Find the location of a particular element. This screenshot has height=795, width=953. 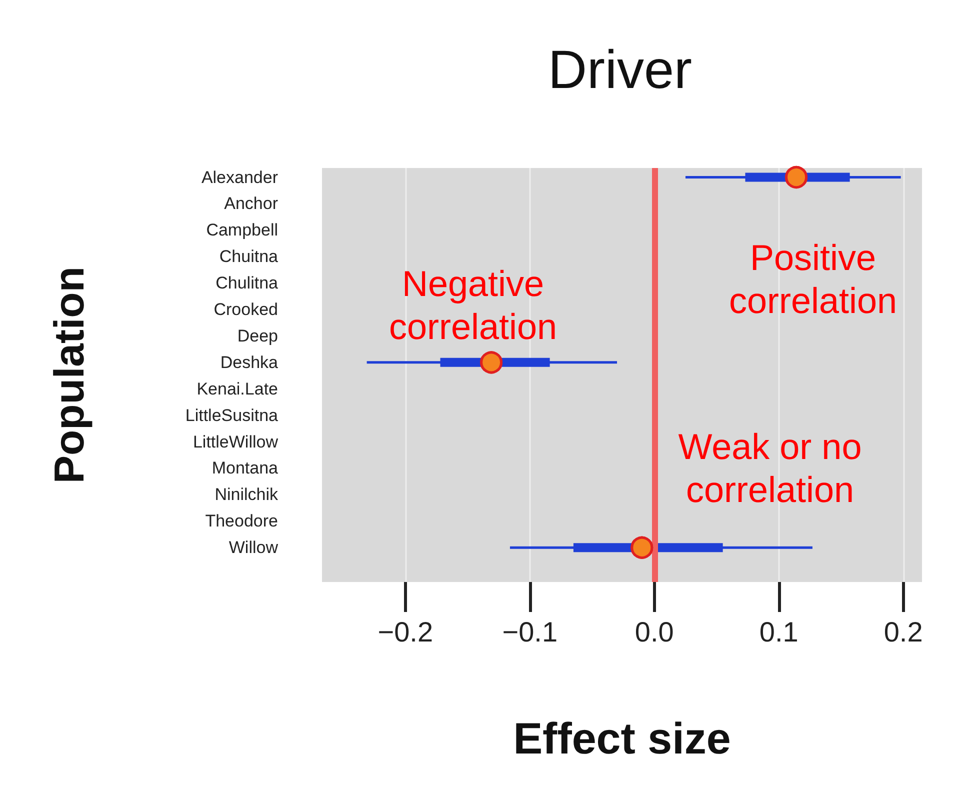

y-tick-label: Campbell is located at coordinates (242, 230).